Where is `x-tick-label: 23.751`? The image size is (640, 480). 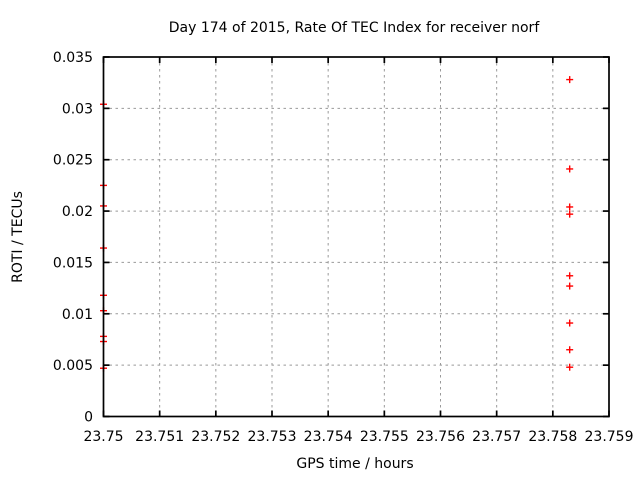 x-tick-label: 23.751 is located at coordinates (159, 437).